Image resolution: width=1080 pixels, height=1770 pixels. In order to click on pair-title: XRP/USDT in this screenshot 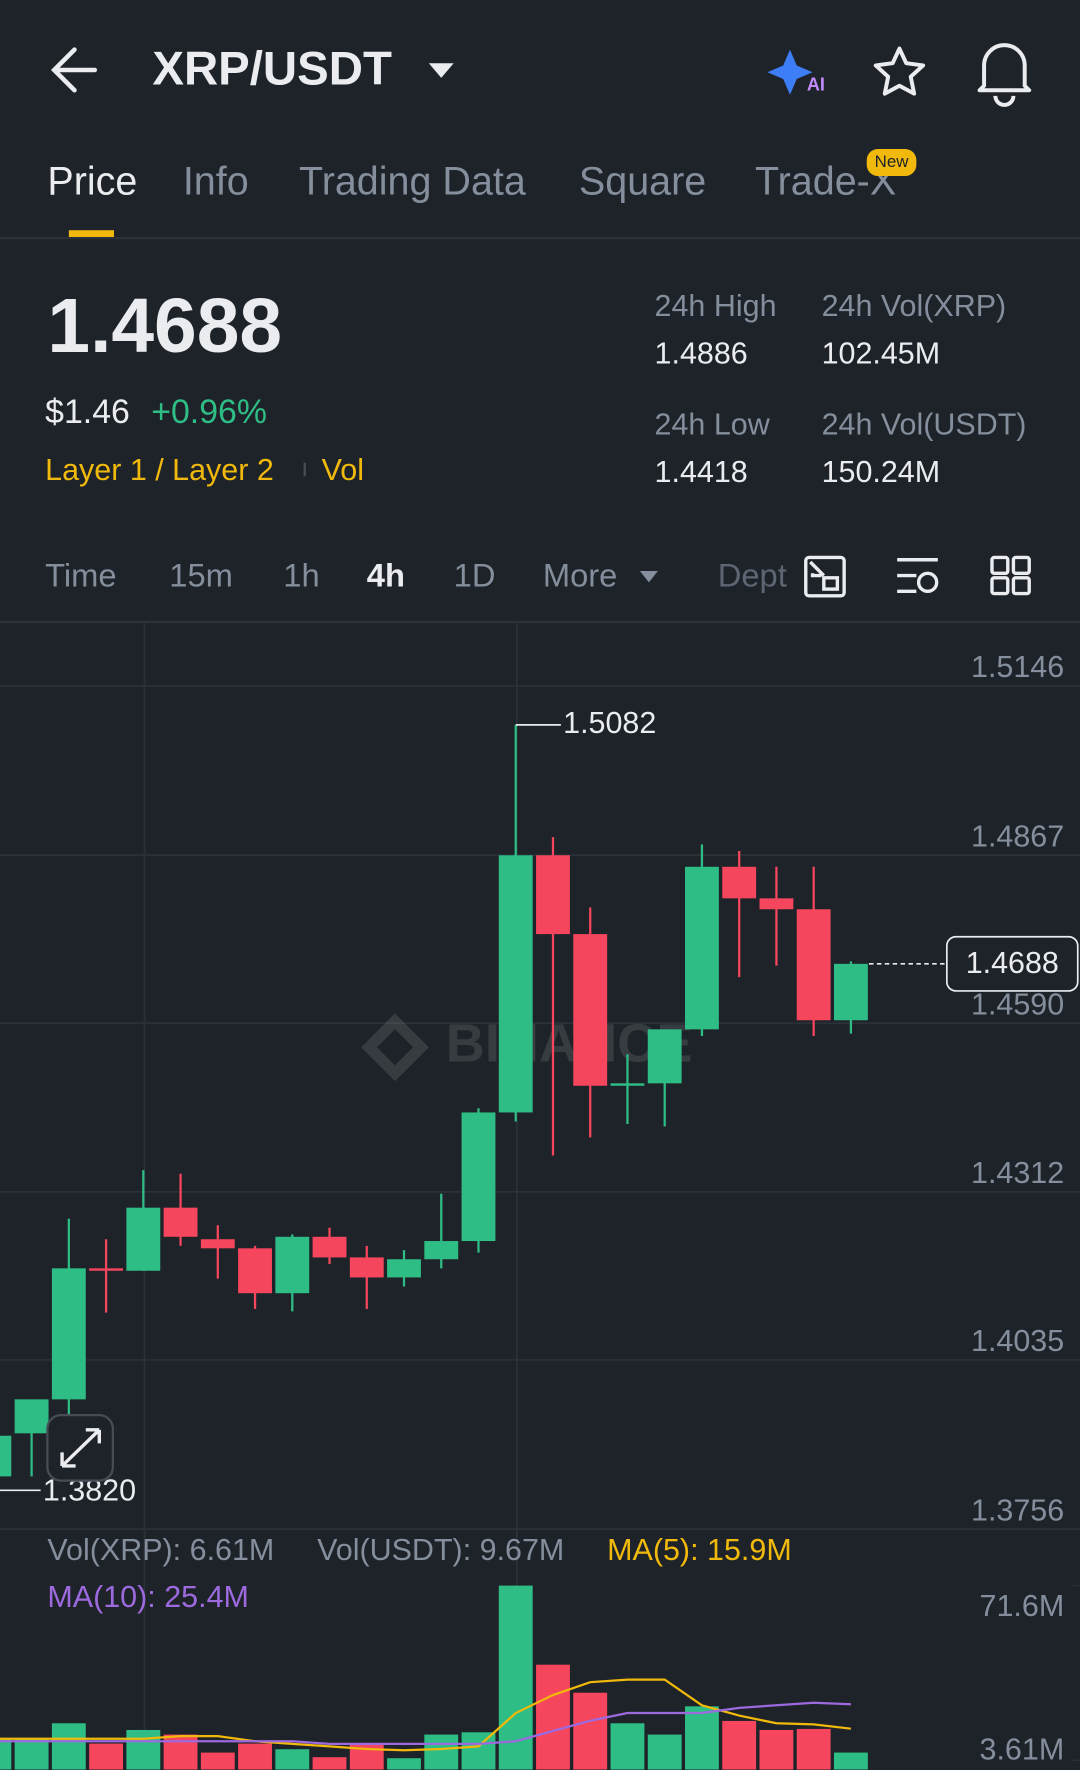, I will do `click(272, 69)`.